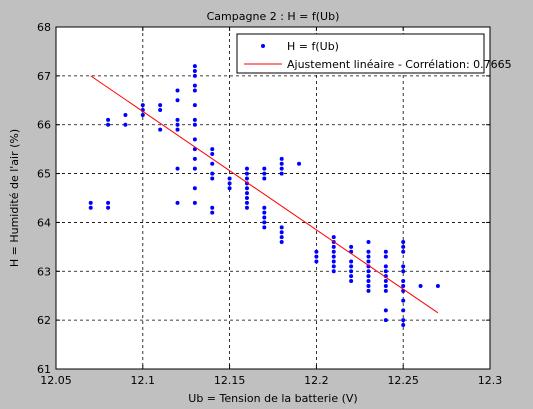 The image size is (533, 409). I want to click on y-axis-label: H = Humidité de l'air (%), so click(14, 198).